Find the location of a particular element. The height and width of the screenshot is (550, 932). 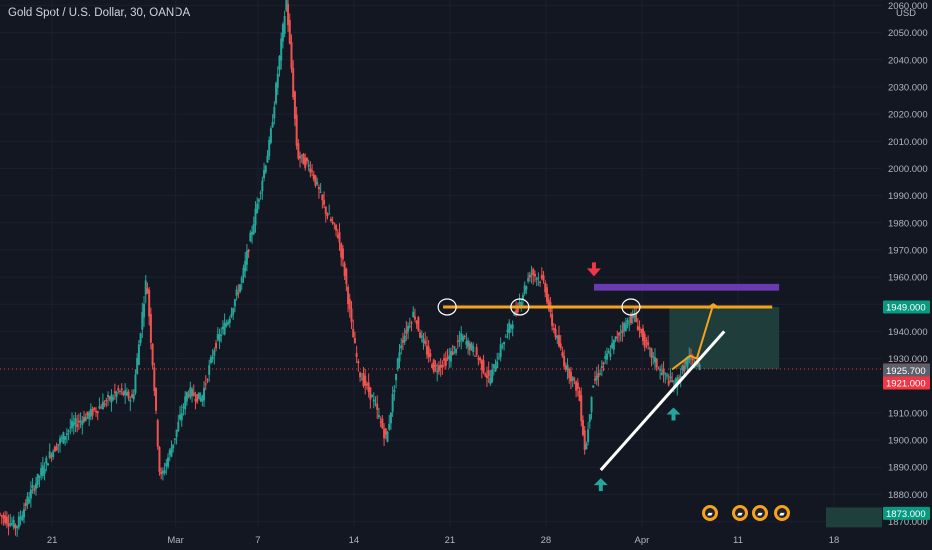

down-arrow-icon is located at coordinates (593, 269).